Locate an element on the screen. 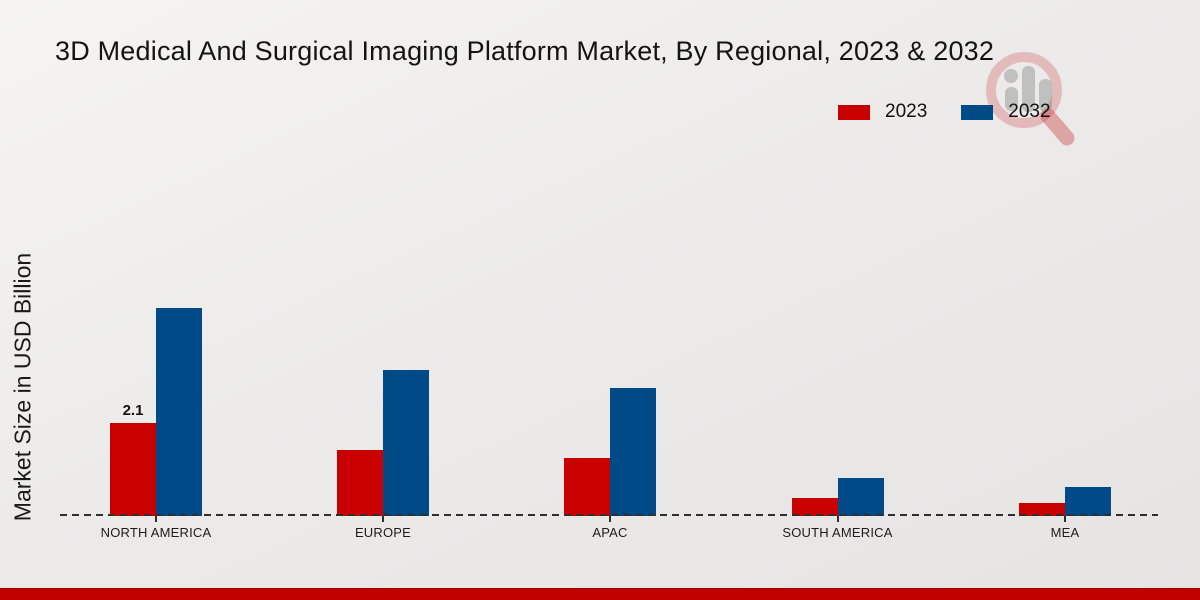  bar-2032-north-america is located at coordinates (179, 411).